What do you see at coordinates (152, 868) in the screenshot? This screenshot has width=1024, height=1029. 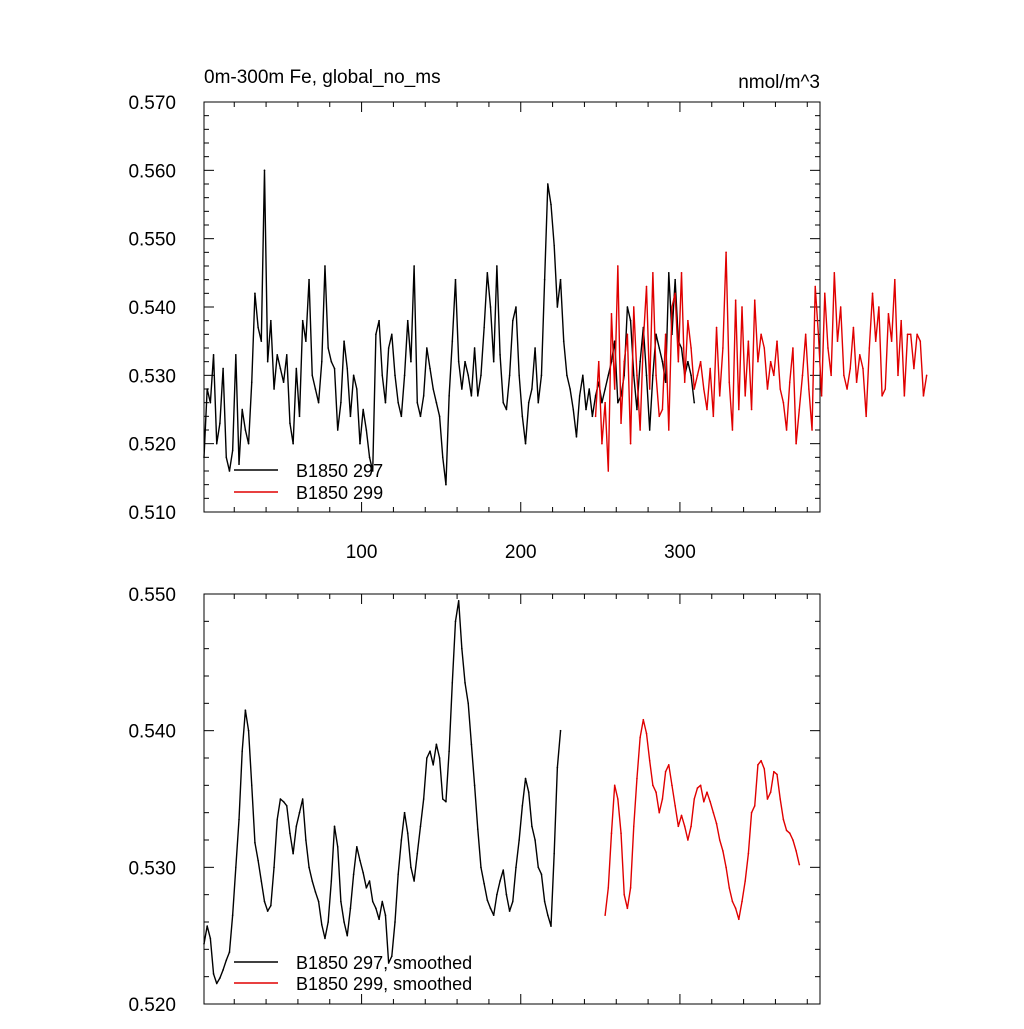 I see `y-tick-label: 0.530` at bounding box center [152, 868].